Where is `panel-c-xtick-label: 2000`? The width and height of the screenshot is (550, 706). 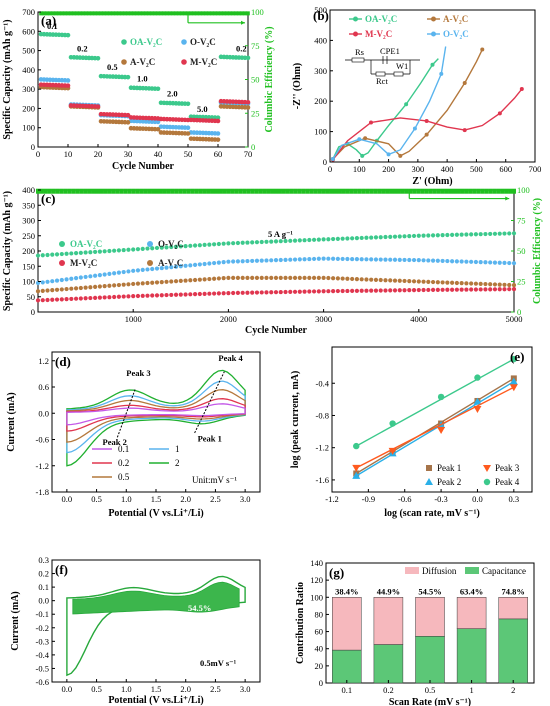
panel-c-xtick-label: 2000 is located at coordinates (228, 319).